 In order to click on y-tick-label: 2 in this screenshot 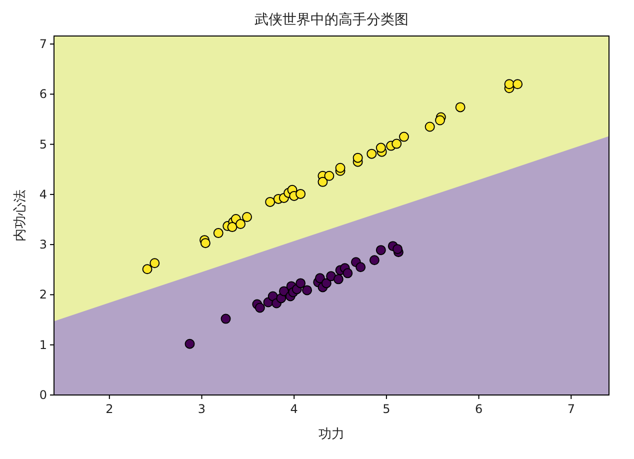, I will do `click(43, 295)`.